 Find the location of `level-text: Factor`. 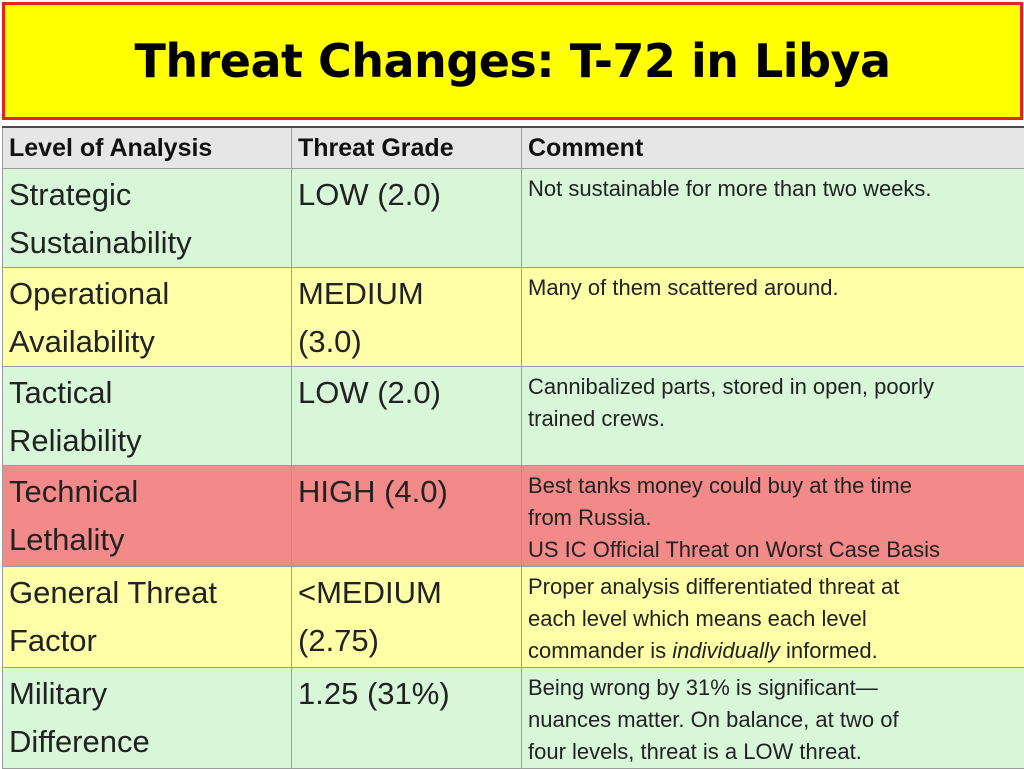

level-text: Factor is located at coordinates (150, 641).